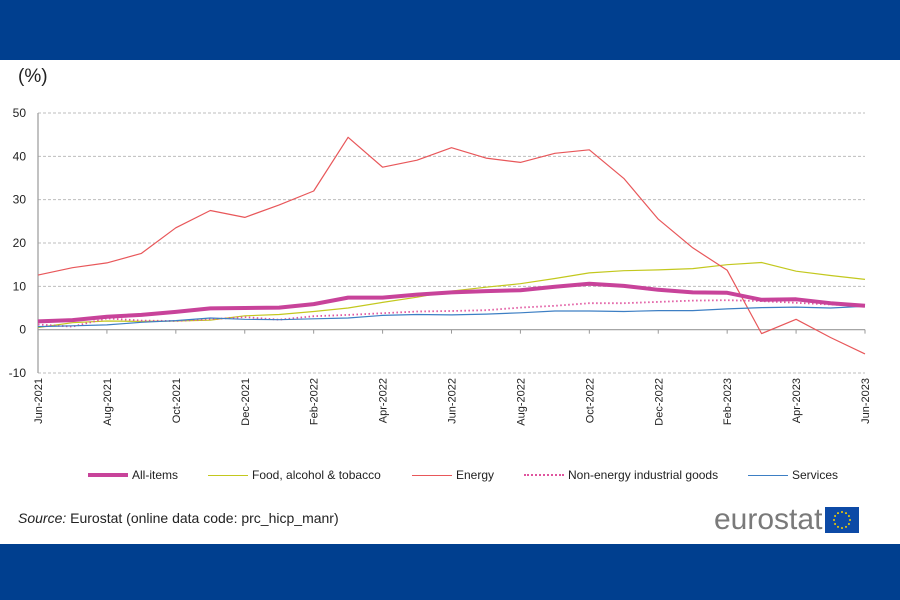  What do you see at coordinates (453, 401) in the screenshot?
I see `x-tick-label: Jun-2022` at bounding box center [453, 401].